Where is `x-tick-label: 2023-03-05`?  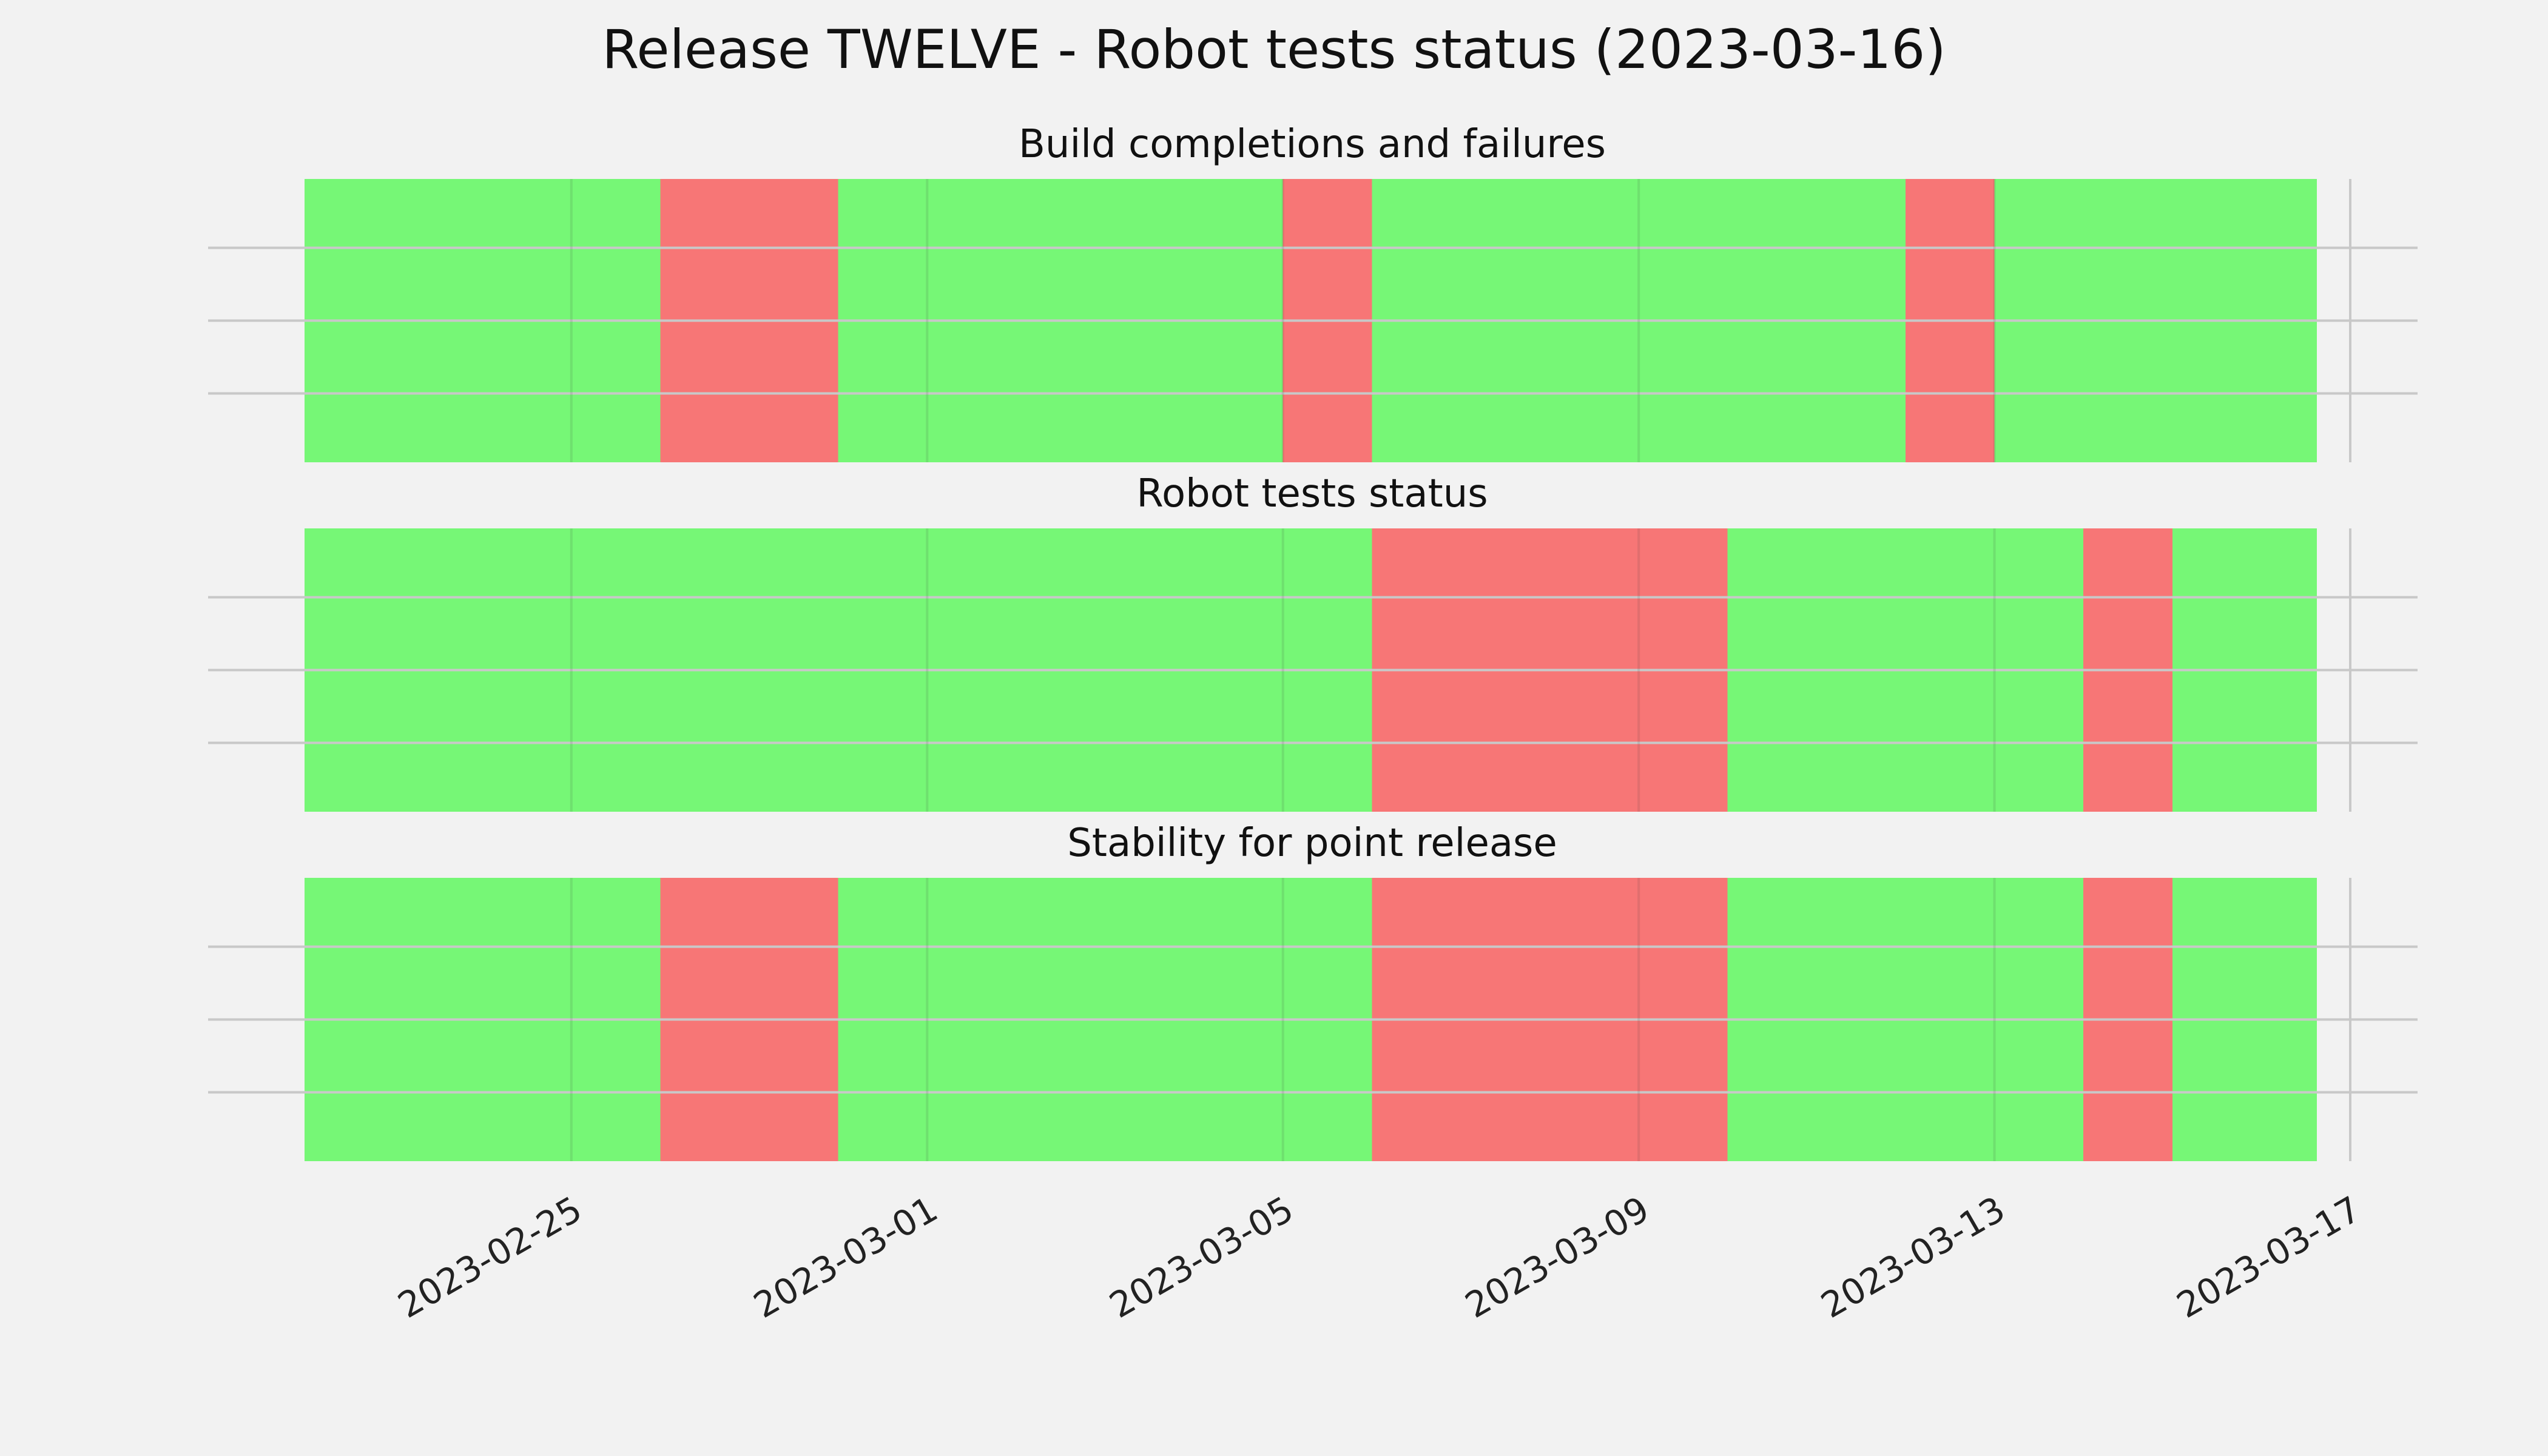
x-tick-label: 2023-03-05 is located at coordinates (1201, 1257).